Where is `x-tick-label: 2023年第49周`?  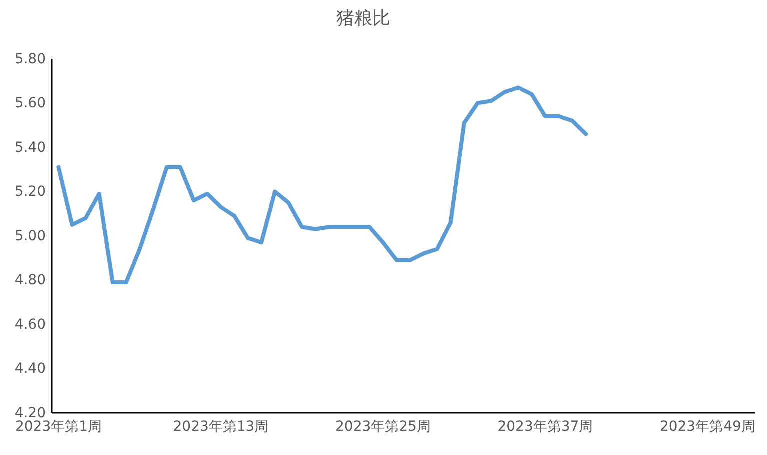 x-tick-label: 2023年第49周 is located at coordinates (708, 426).